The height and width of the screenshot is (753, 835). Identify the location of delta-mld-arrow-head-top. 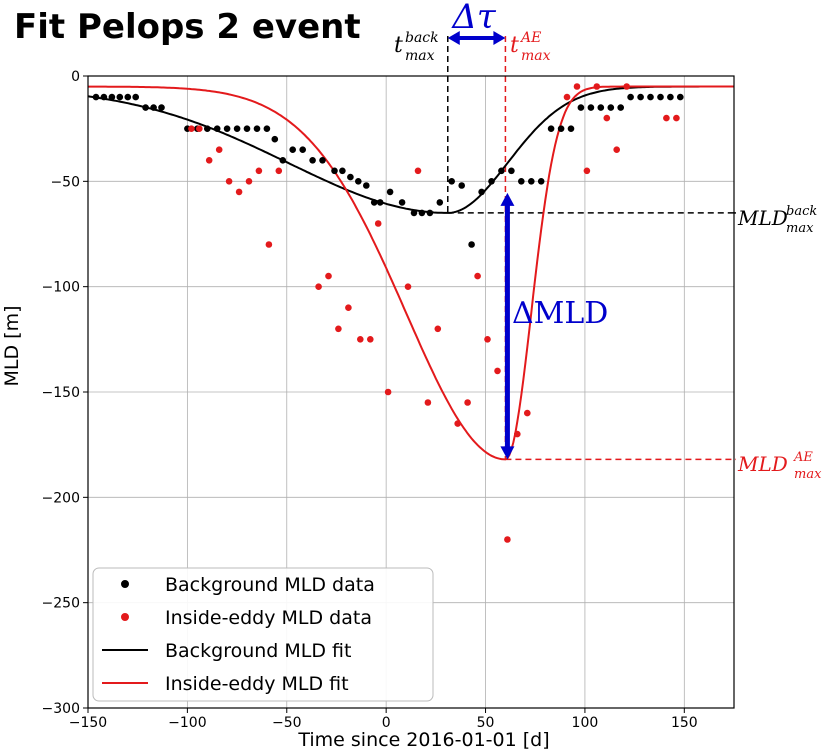
(507, 199).